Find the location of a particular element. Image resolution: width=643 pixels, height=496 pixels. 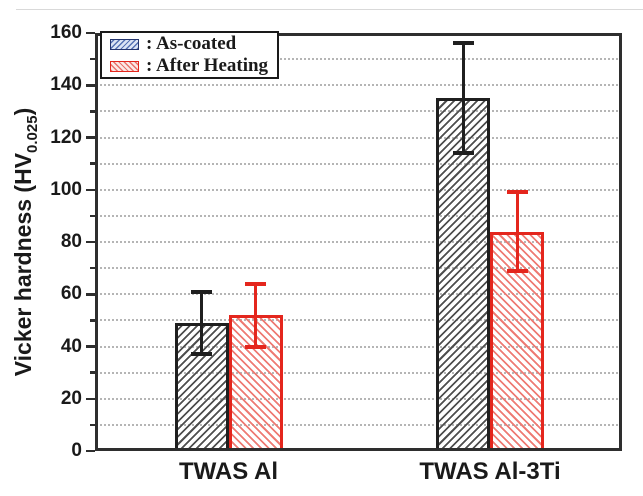

y-tick-label-60: 60 is located at coordinates (71, 294).